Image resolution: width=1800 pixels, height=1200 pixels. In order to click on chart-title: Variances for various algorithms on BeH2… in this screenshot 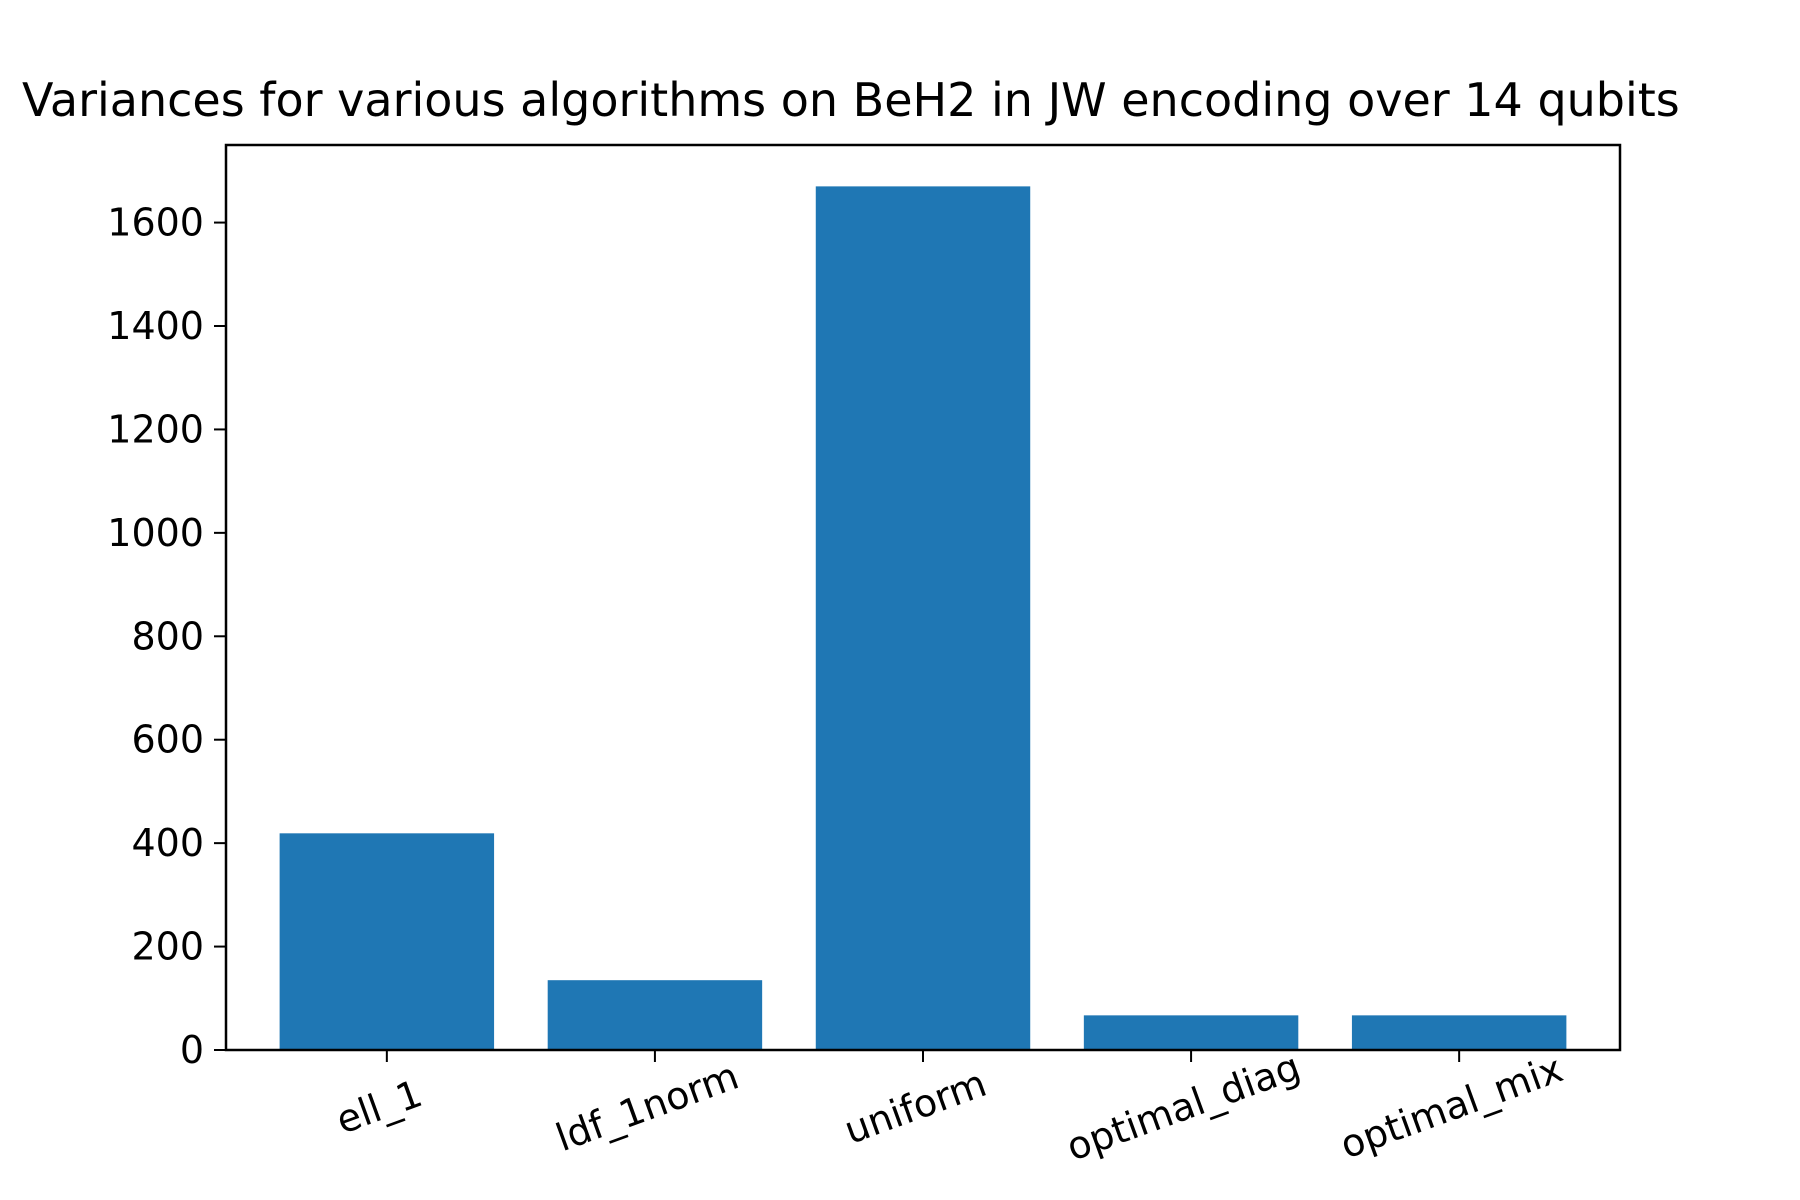, I will do `click(851, 100)`.